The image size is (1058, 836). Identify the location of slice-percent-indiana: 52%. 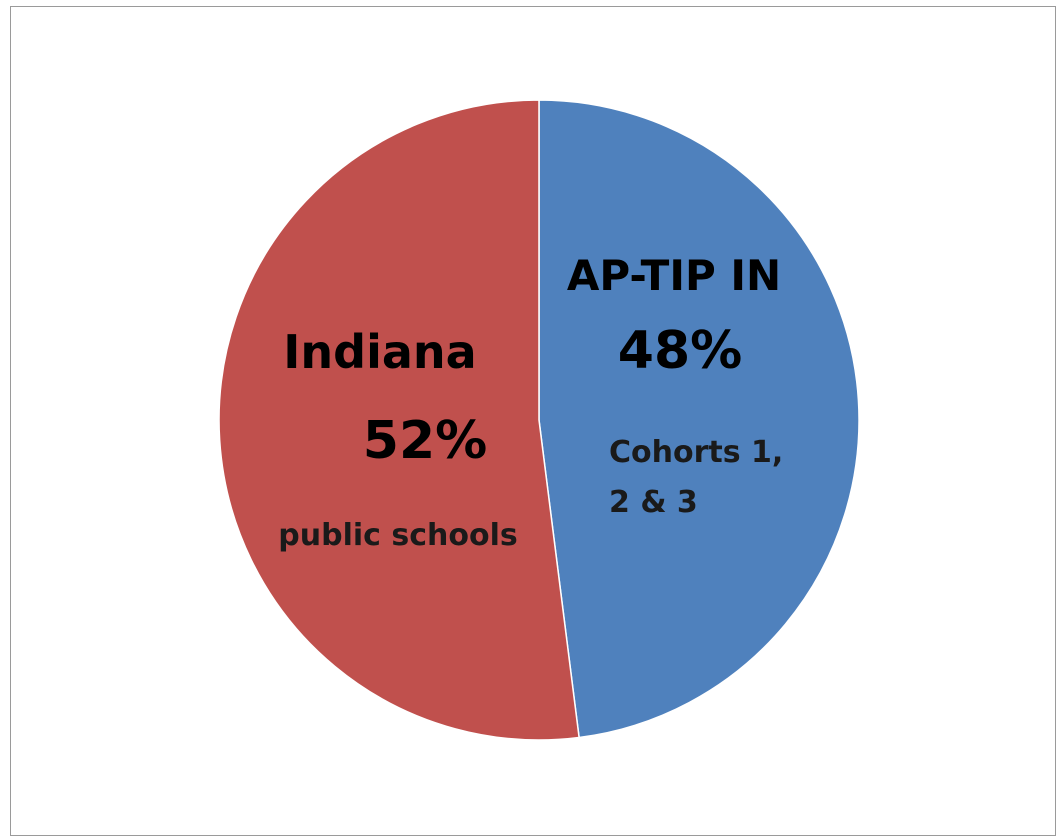
(425, 441).